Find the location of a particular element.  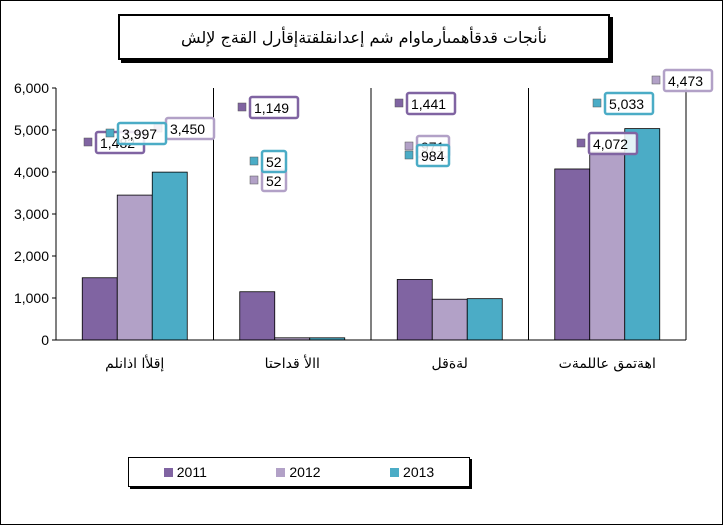

category-label: االأ قداحتا is located at coordinates (292, 363).